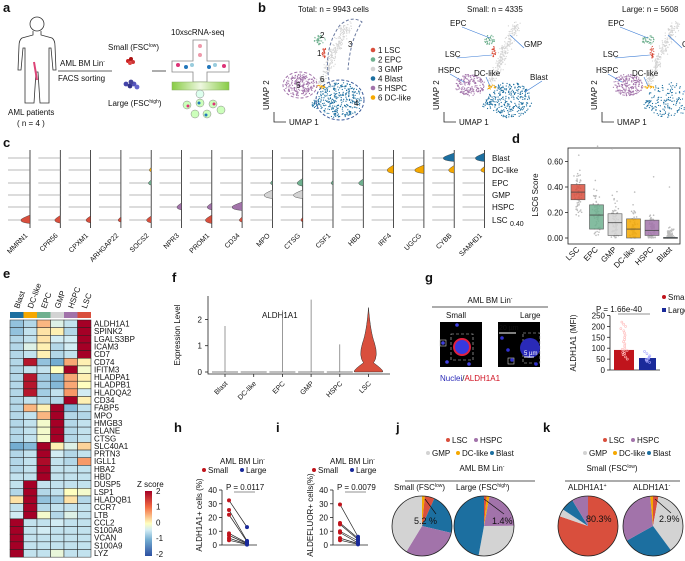 The image size is (685, 561). What do you see at coordinates (517, 224) in the screenshot?
I see `violin-scale-label: 0.40` at bounding box center [517, 224].